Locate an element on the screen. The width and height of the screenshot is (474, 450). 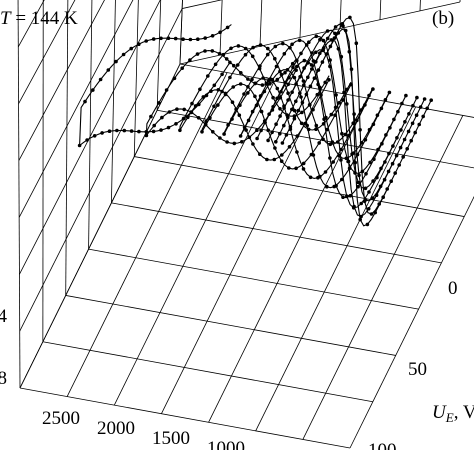
back-wall-grid-line is located at coordinates (460, 1).